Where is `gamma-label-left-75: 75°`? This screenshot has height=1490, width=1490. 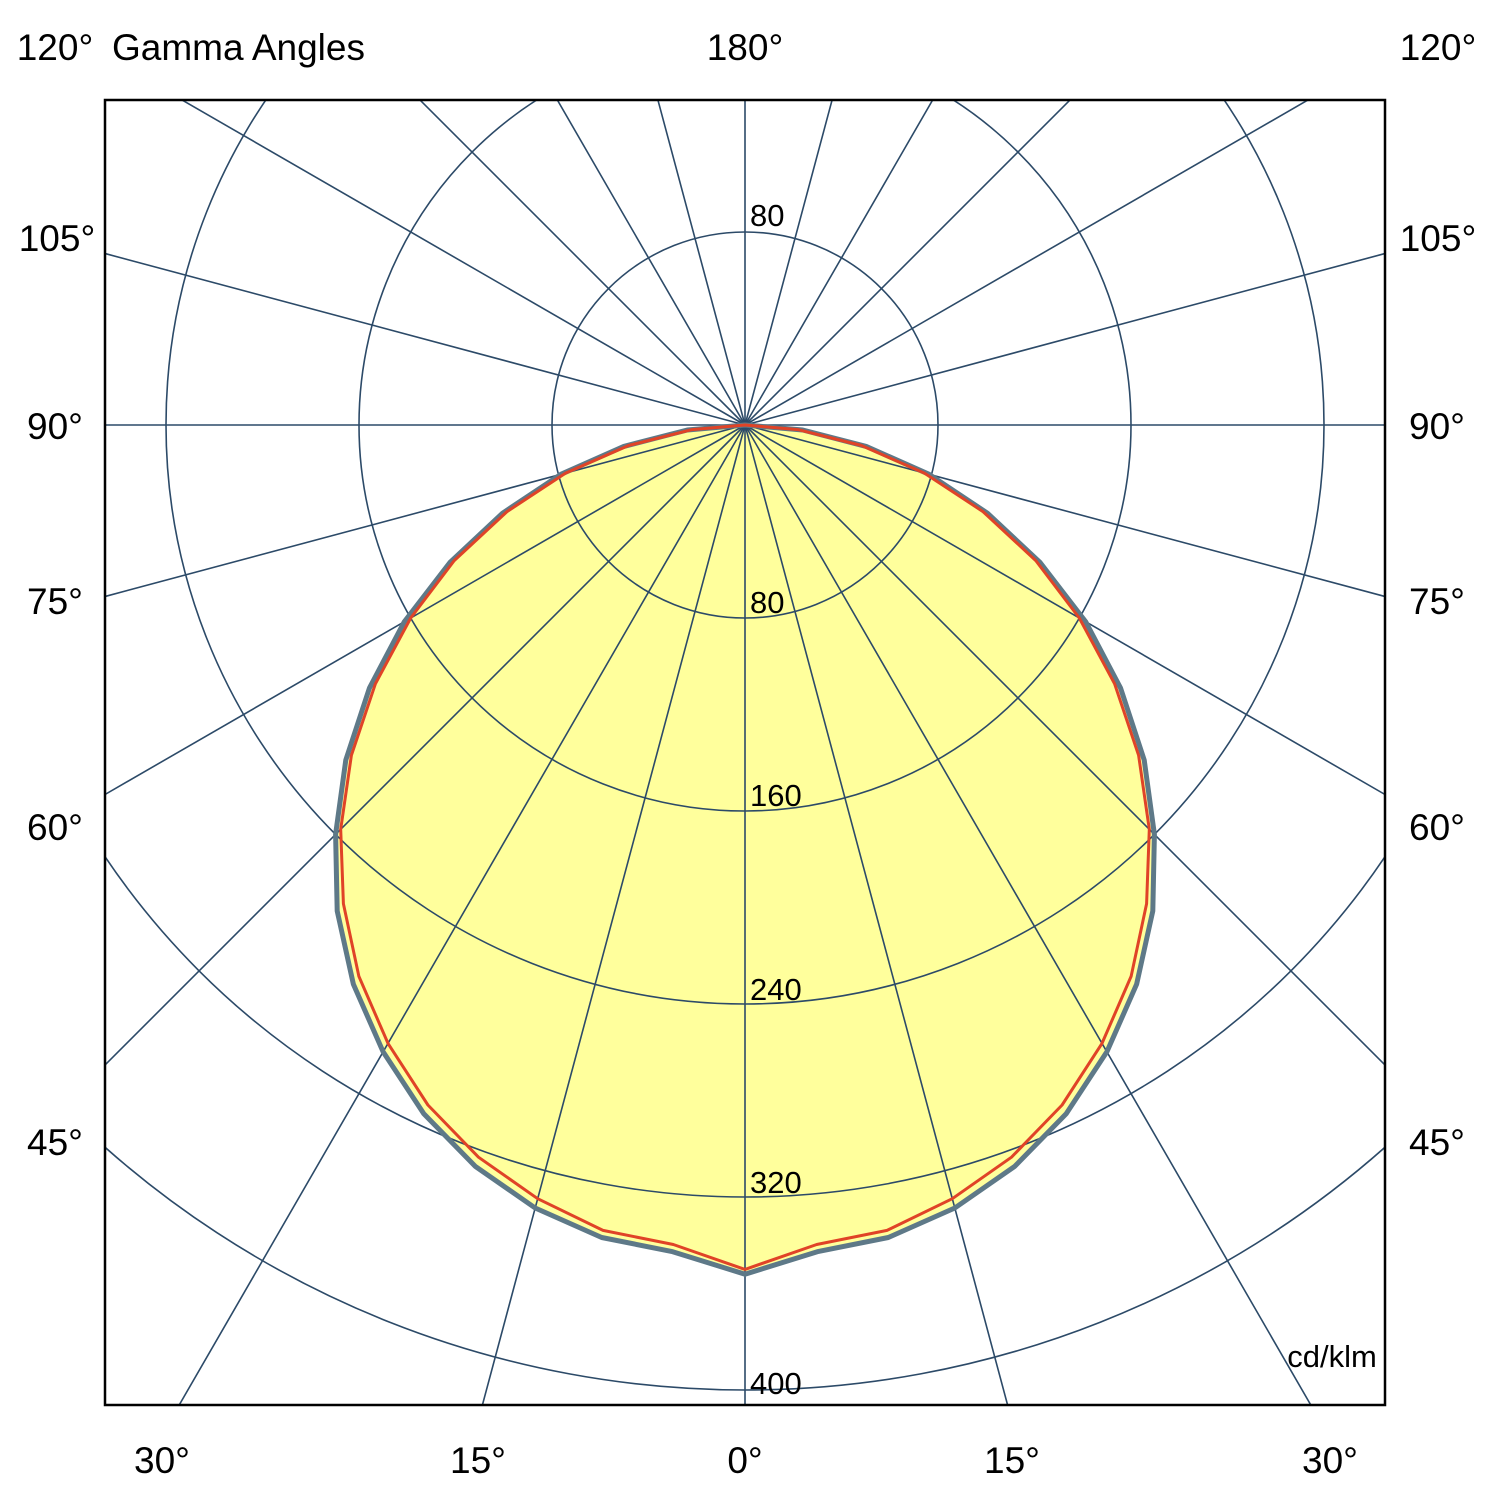 gamma-label-left-75: 75° is located at coordinates (55, 601).